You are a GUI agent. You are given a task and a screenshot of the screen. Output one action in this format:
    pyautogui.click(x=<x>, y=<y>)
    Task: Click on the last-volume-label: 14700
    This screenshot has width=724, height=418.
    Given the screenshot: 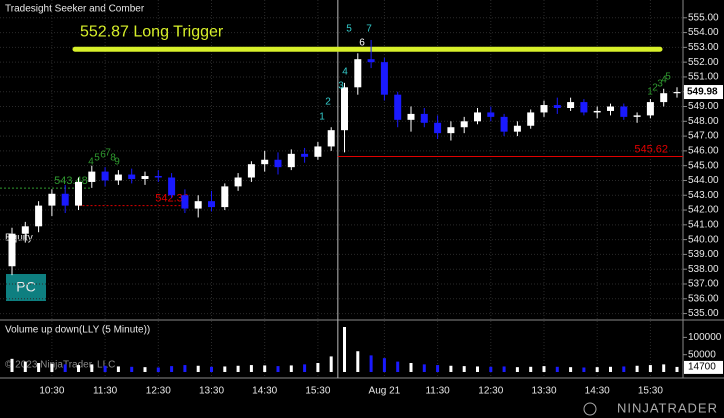 What is the action you would take?
    pyautogui.click(x=702, y=367)
    